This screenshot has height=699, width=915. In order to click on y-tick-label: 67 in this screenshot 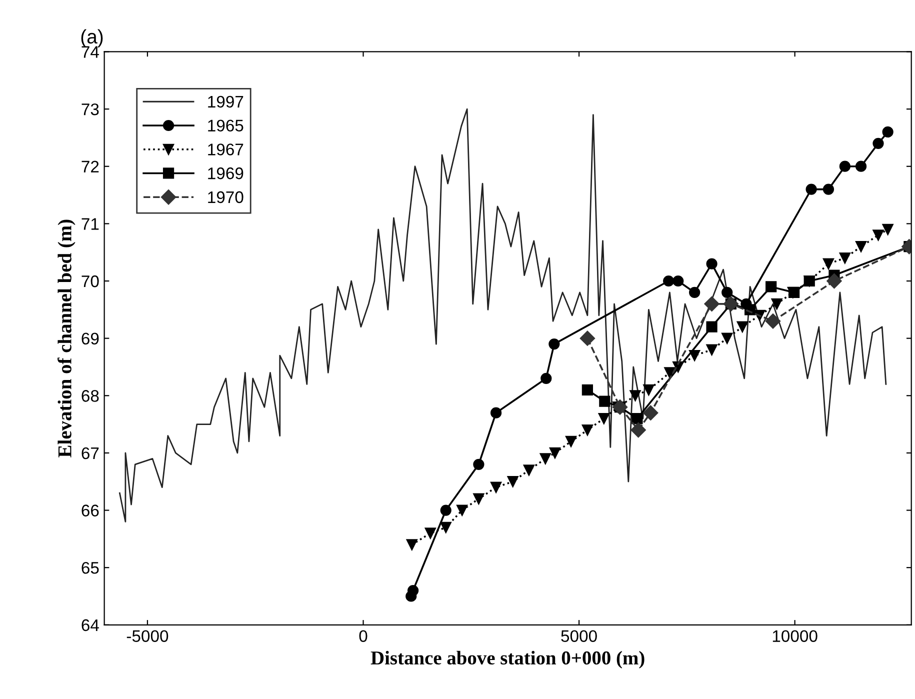, I will do `click(90, 453)`.